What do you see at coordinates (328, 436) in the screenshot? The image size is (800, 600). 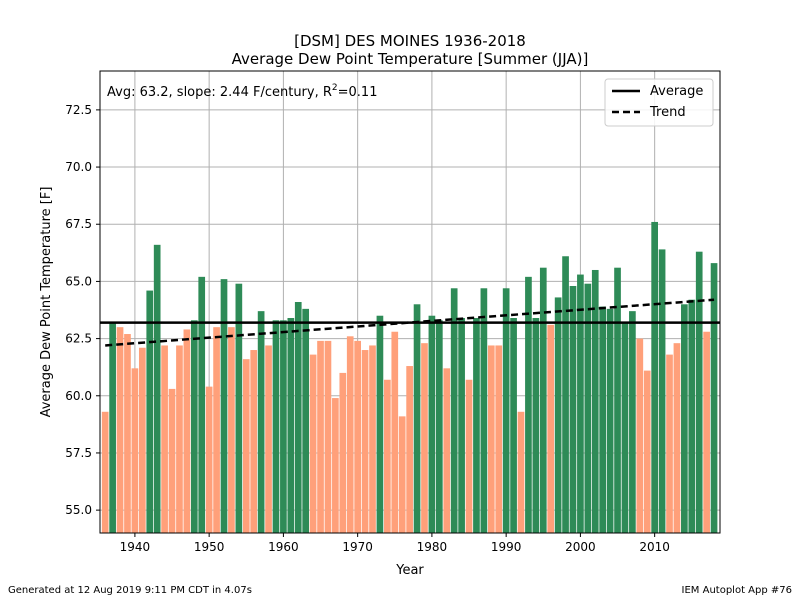 I see `bar-1966` at bounding box center [328, 436].